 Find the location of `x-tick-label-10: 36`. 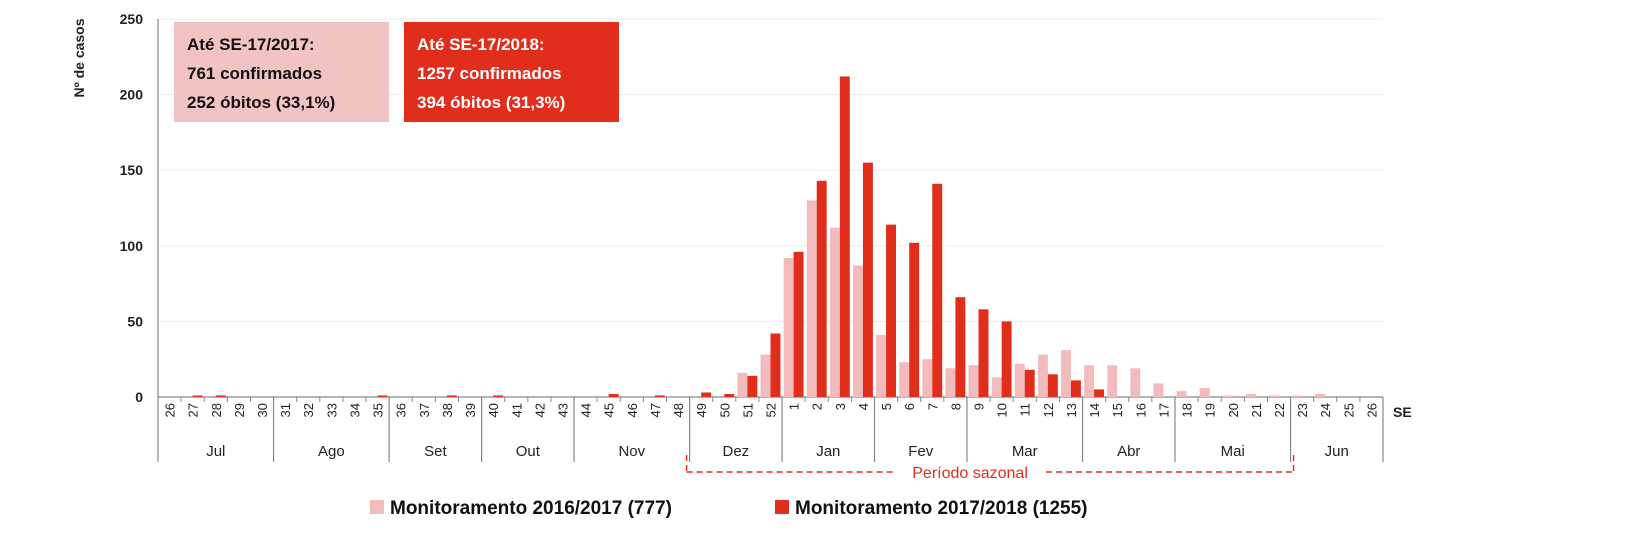

x-tick-label-10: 36 is located at coordinates (401, 410).